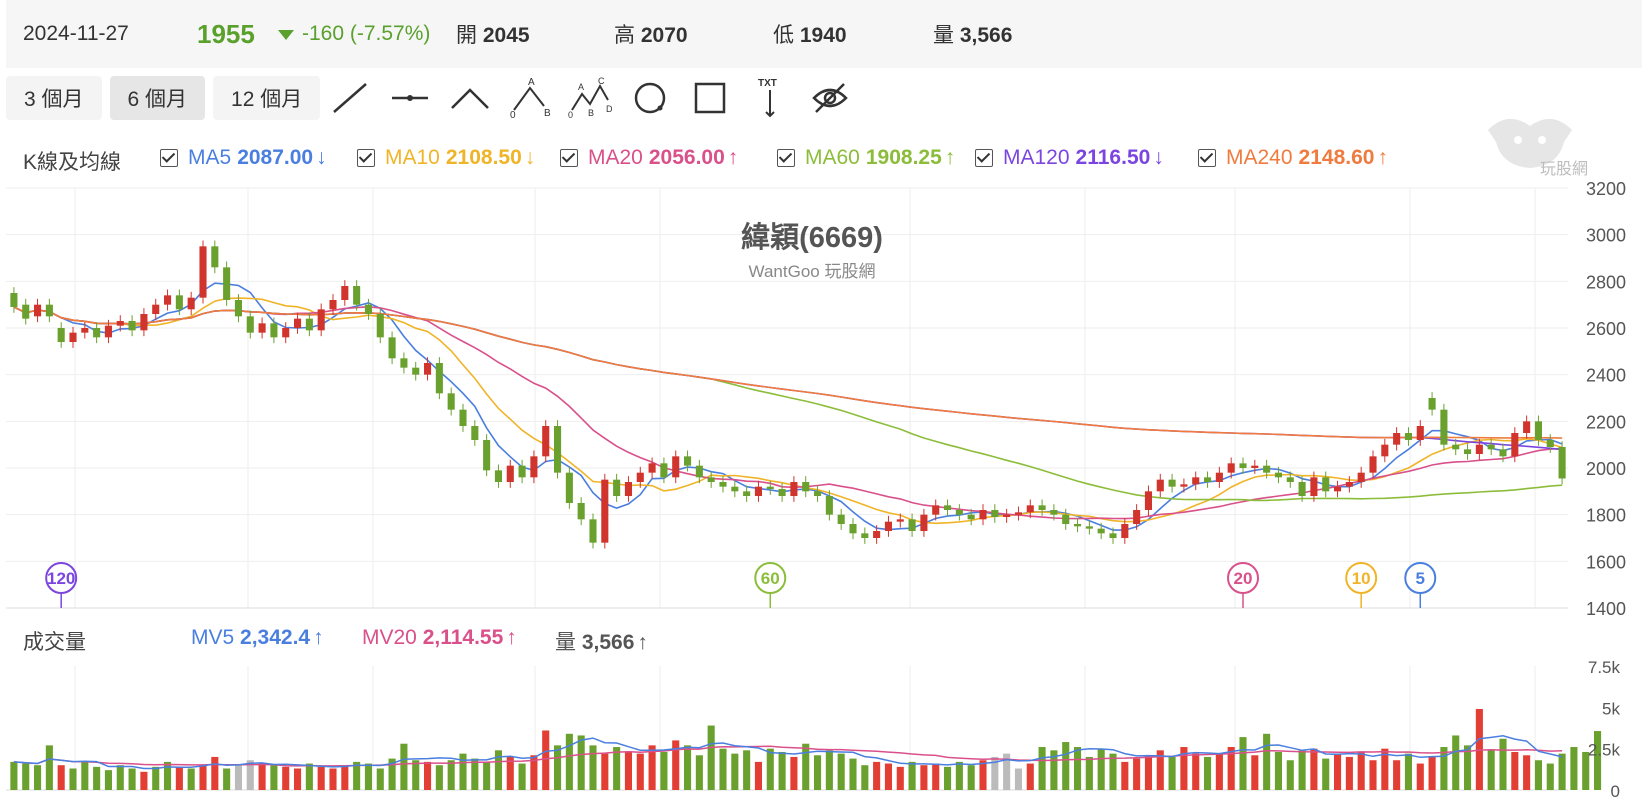 The height and width of the screenshot is (800, 1642). What do you see at coordinates (267, 98) in the screenshot?
I see `range-12m-button: 12 個月` at bounding box center [267, 98].